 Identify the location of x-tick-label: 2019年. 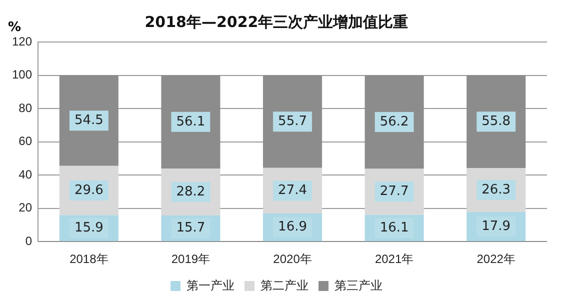
(190, 259).